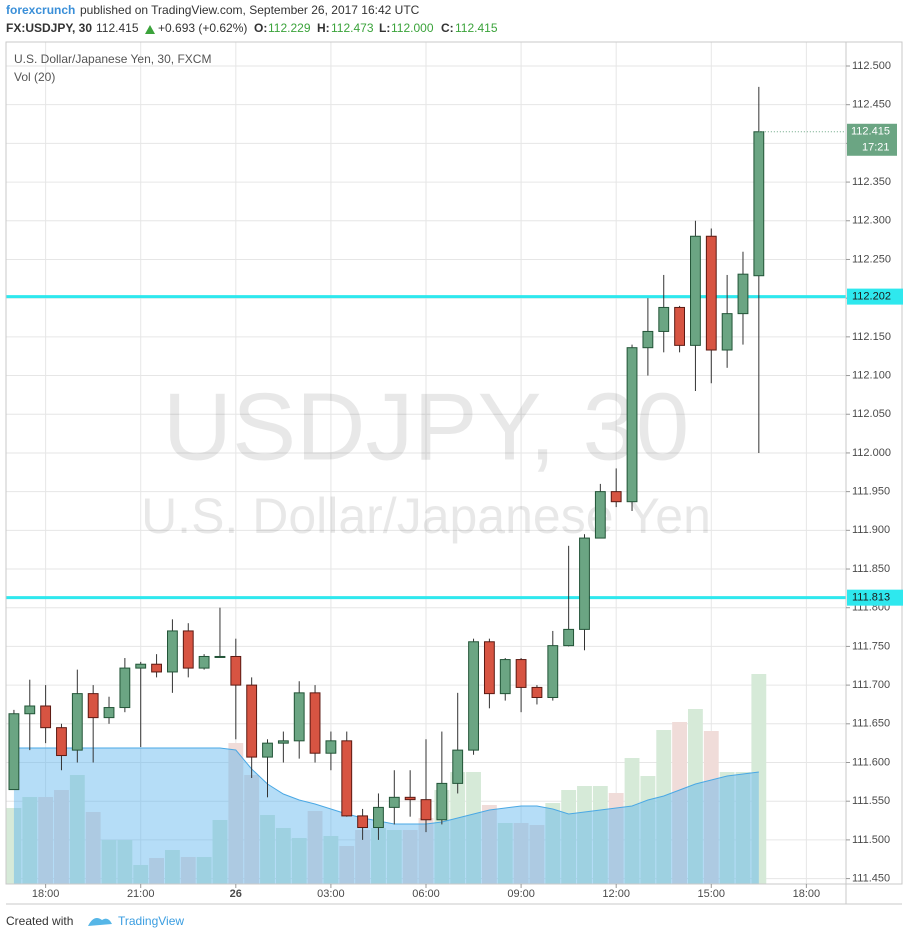  What do you see at coordinates (871, 724) in the screenshot?
I see `y-tick-label: 111.650` at bounding box center [871, 724].